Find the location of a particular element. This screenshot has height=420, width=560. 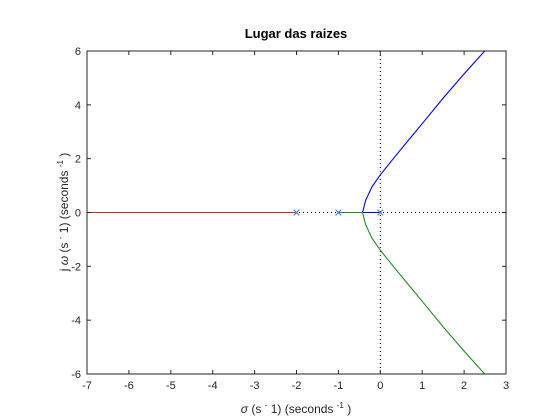

chart-title: Lugar das raizes is located at coordinates (296, 33).